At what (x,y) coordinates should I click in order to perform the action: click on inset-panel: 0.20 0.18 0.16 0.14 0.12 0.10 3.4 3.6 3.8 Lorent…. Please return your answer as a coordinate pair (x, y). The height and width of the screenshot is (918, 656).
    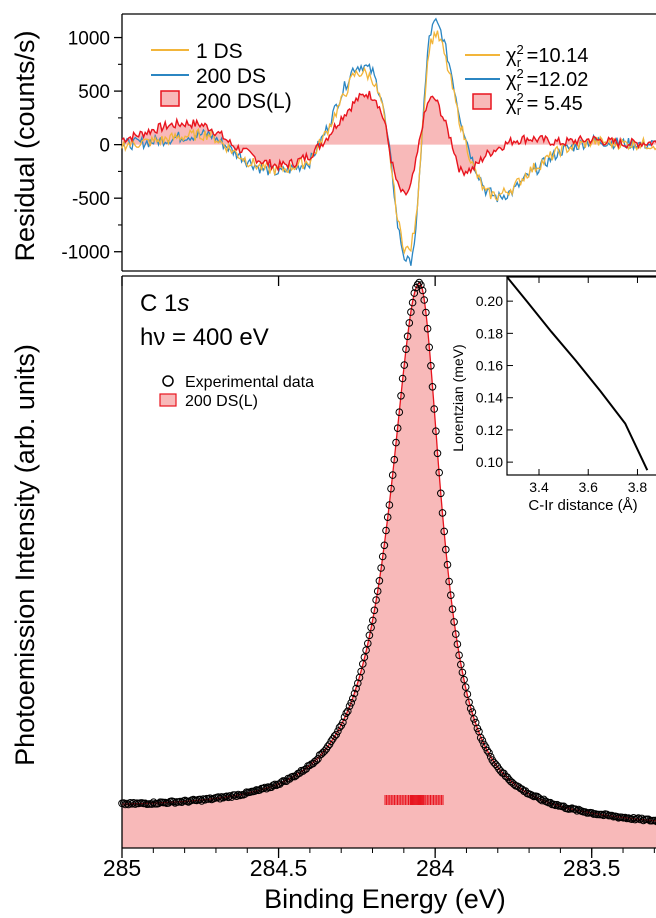
    Looking at the image, I should click on (553, 395).